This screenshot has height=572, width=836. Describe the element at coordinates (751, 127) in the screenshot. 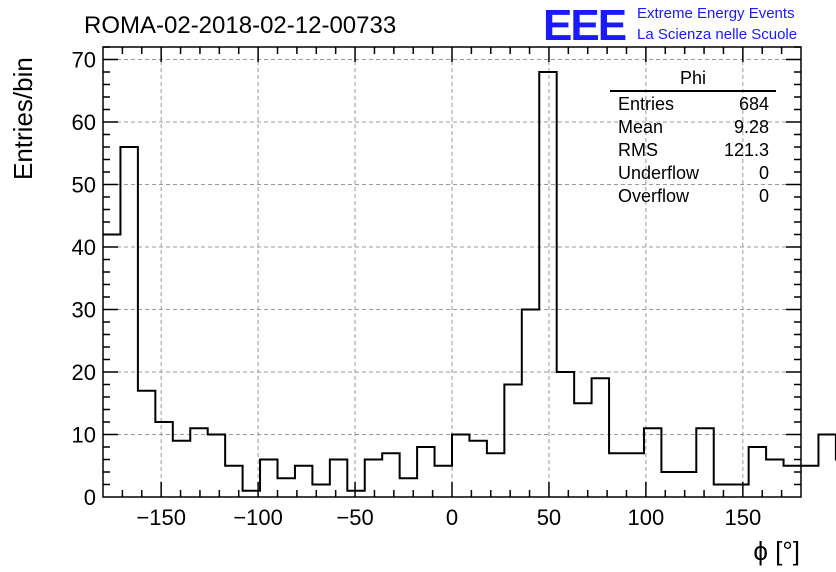

I see `stats-mean-value: 9.28` at that location.